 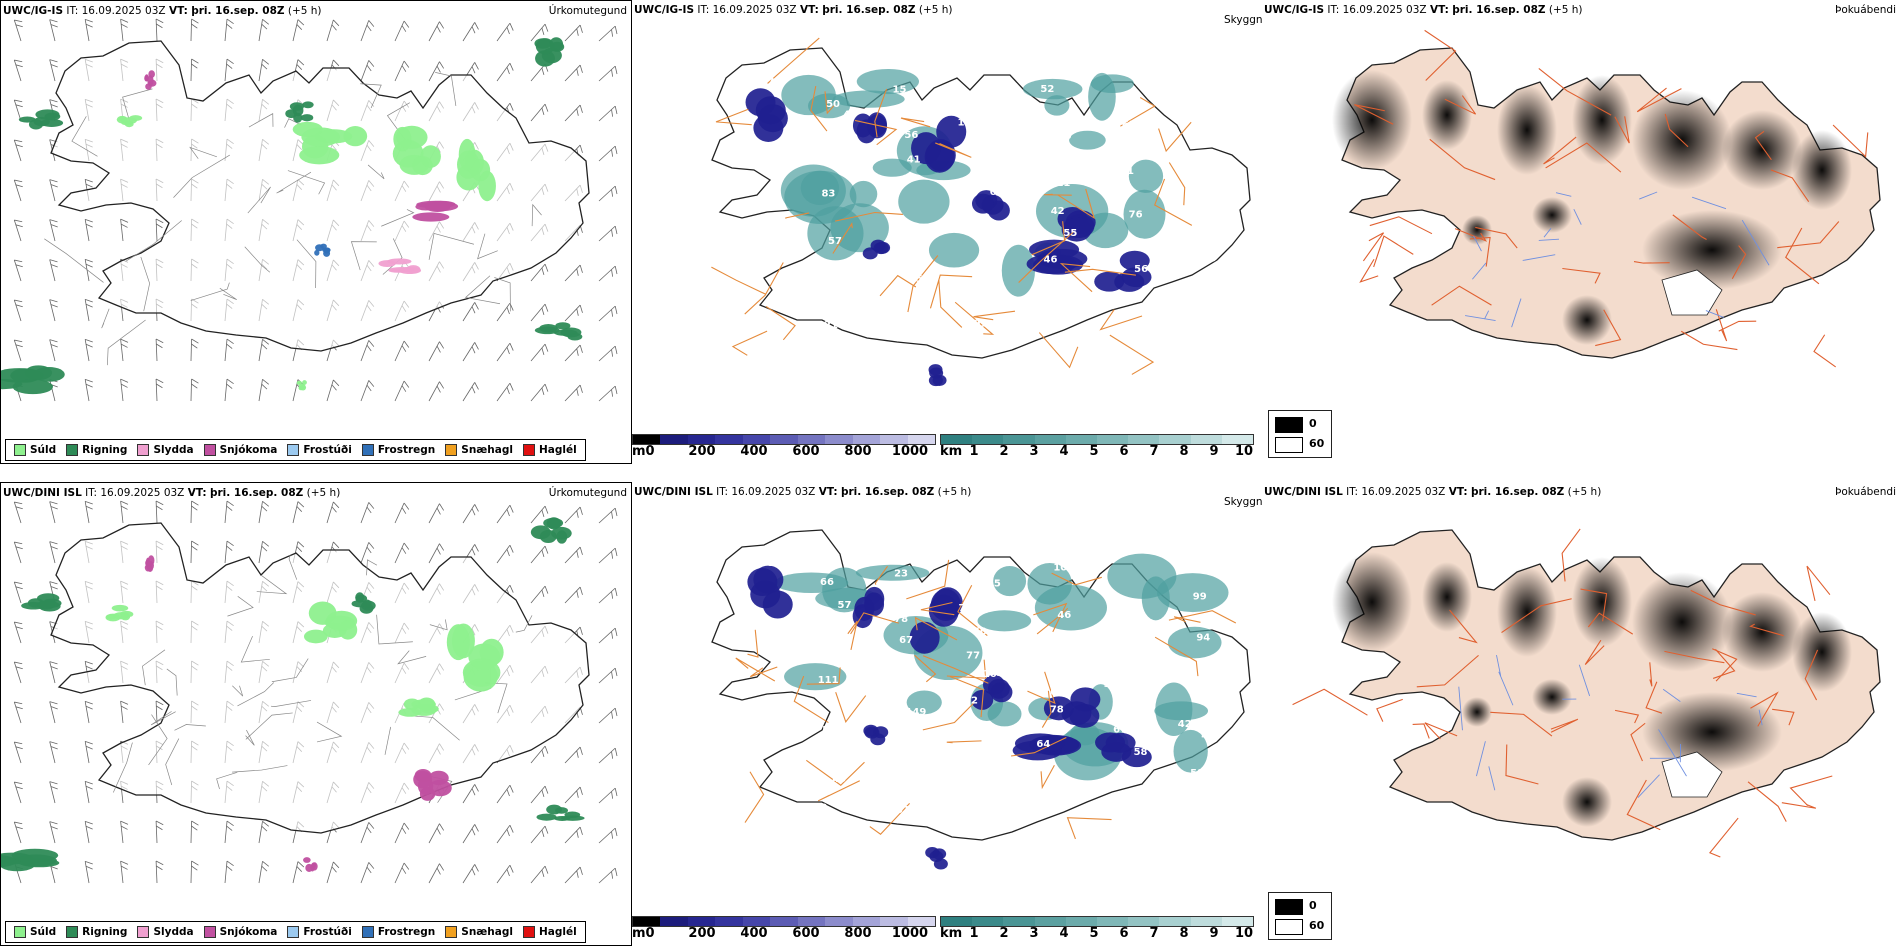 What do you see at coordinates (1865, 492) in the screenshot?
I see `fog-panel-title: Þokuábendi` at bounding box center [1865, 492].